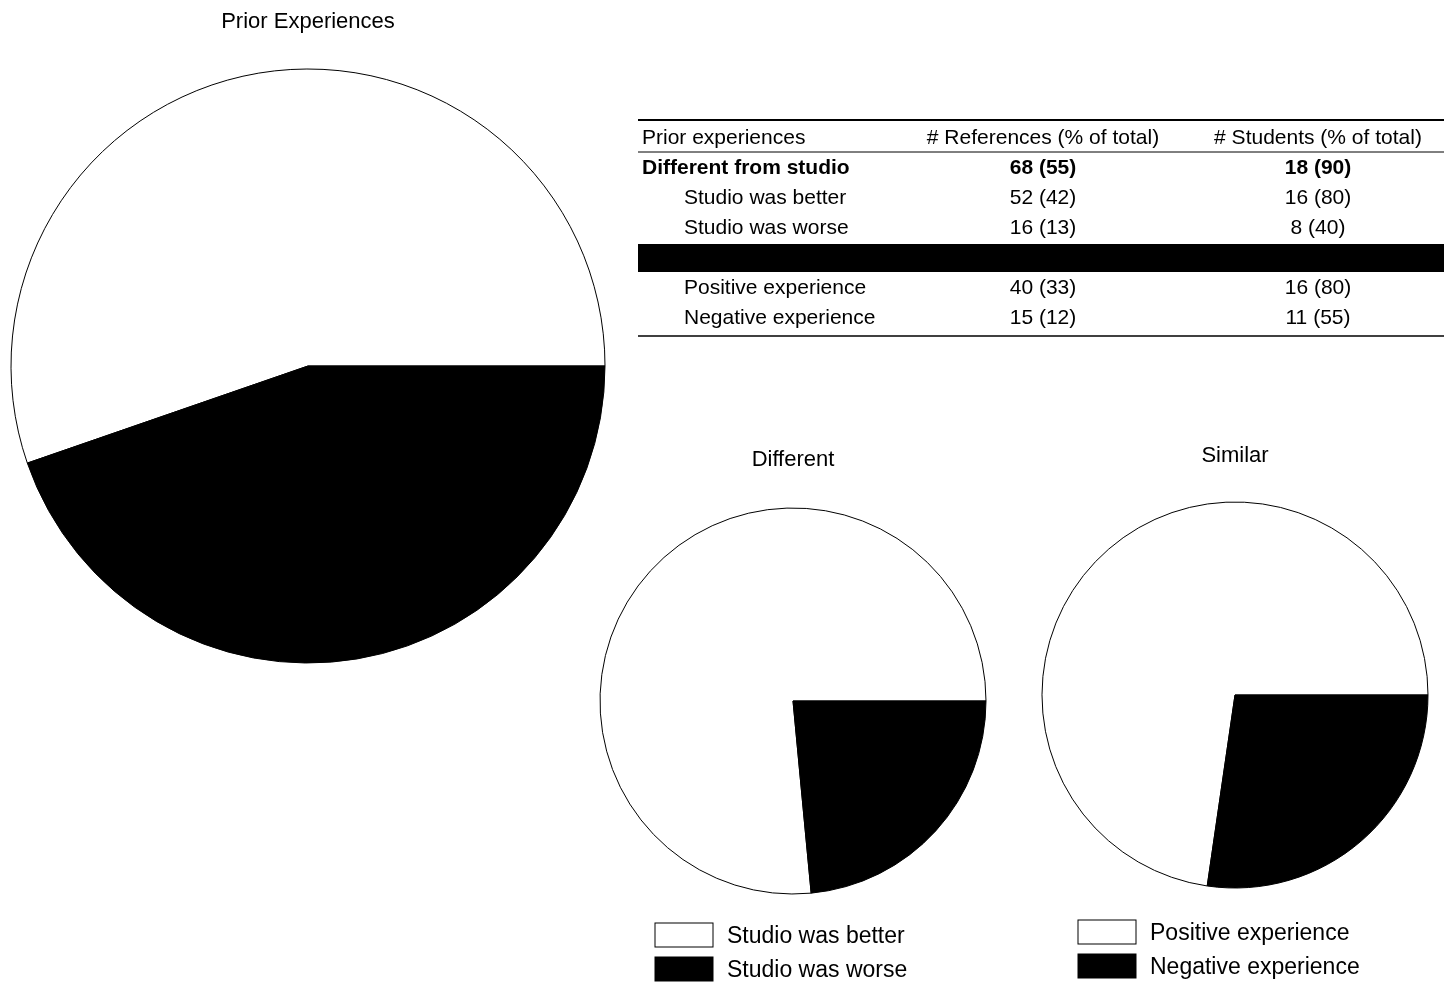 The width and height of the screenshot is (1452, 985). Describe the element at coordinates (1250, 932) in the screenshot. I see `legend-label: Positive experience` at that location.